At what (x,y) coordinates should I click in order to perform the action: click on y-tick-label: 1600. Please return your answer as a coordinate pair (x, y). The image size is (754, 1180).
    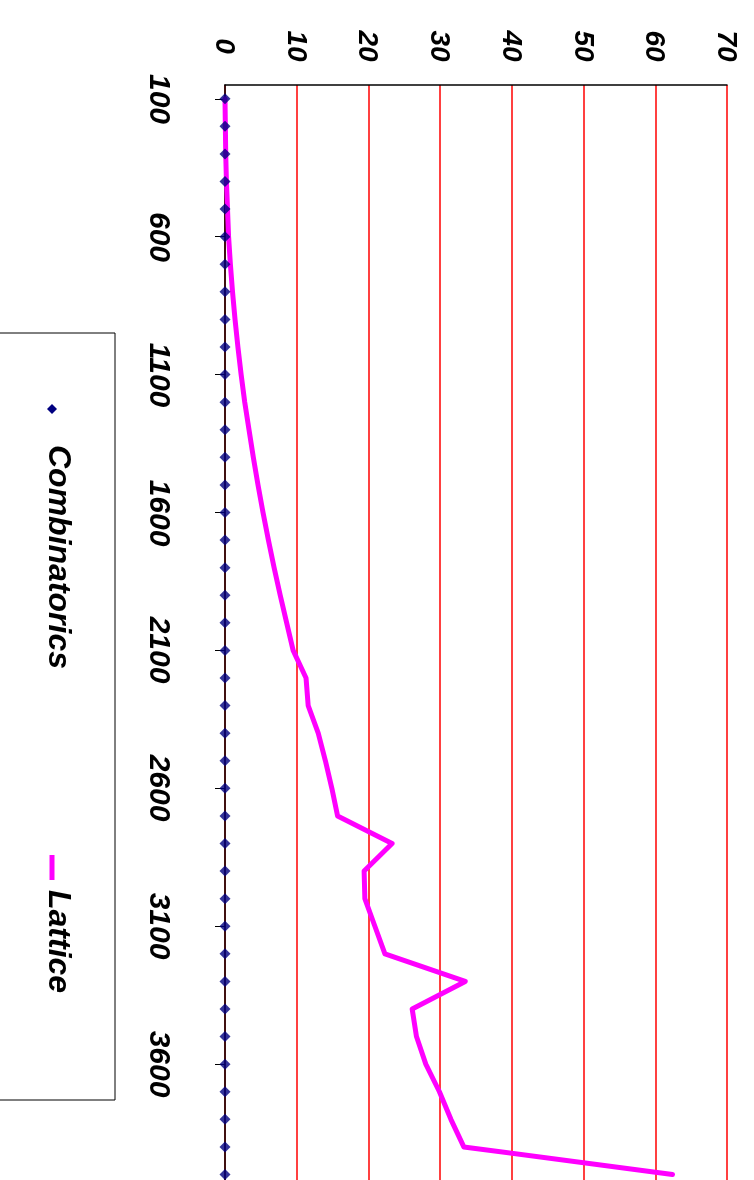
    Looking at the image, I should click on (160, 512).